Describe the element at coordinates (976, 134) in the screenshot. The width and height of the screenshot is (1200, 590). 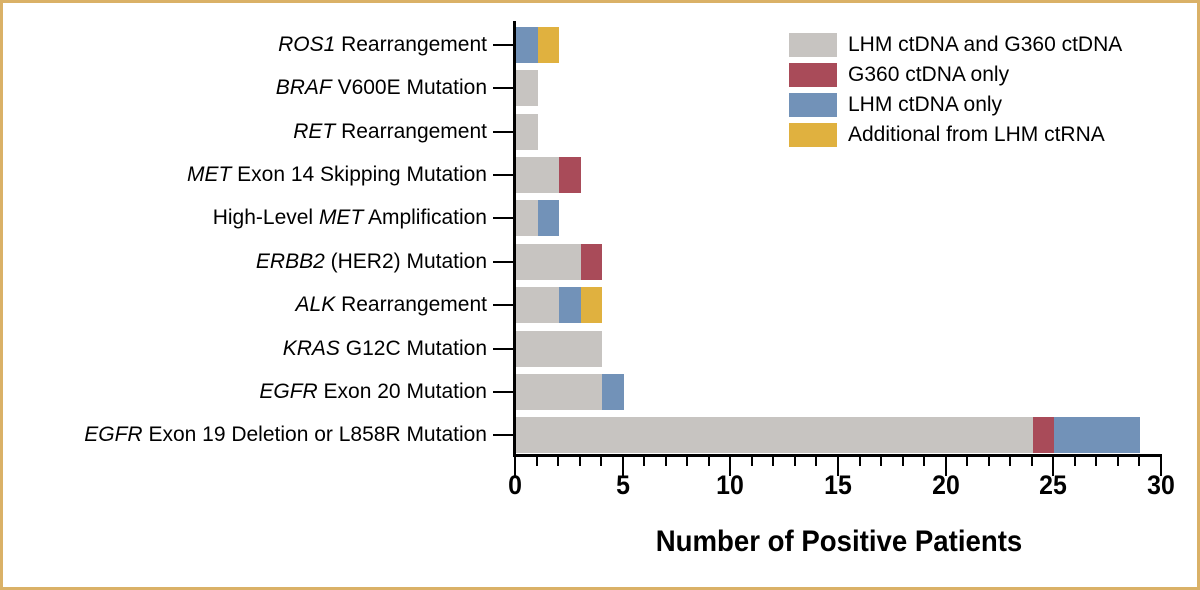
I see `legend-label: Additional from LHM ctRNA` at that location.